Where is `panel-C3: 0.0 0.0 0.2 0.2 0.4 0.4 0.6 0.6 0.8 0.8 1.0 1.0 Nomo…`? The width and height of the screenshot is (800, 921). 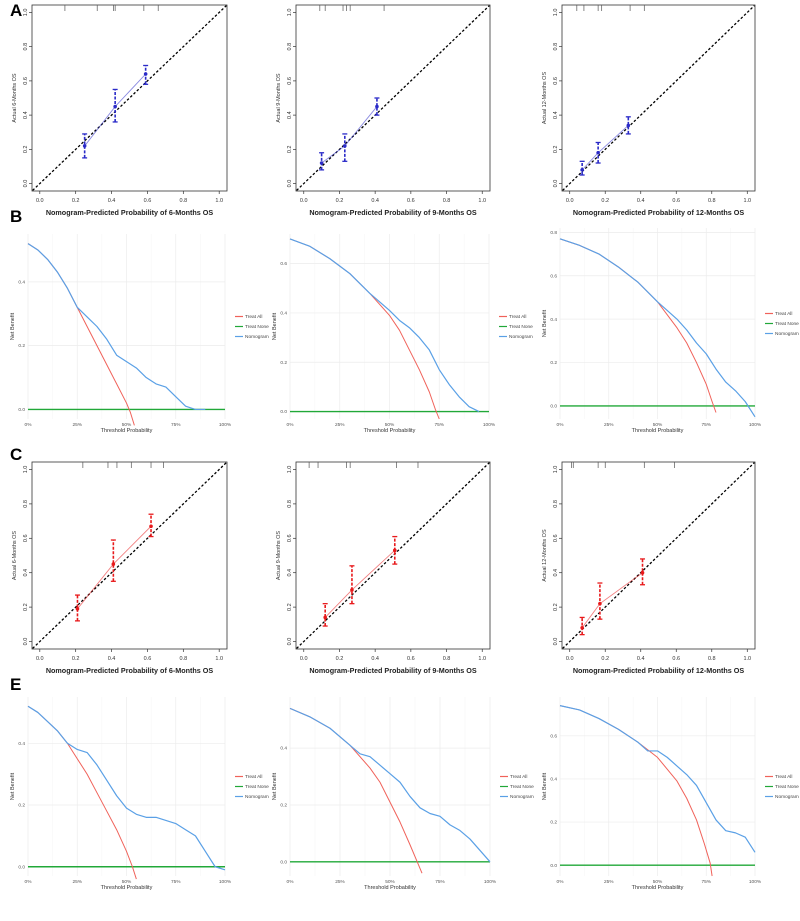
panel-C3: 0.0 0.0 0.2 0.2 0.4 0.4 0.6 0.6 0.8 0.8 1.0 1.0 Nomo… is located at coordinates (649, 568).